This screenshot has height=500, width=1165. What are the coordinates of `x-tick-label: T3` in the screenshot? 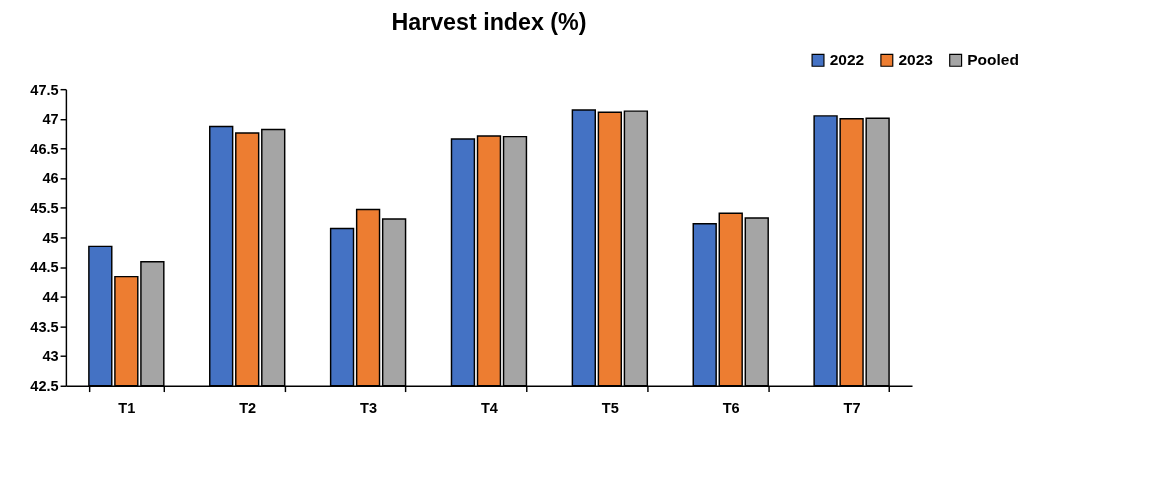 It's located at (369, 408).